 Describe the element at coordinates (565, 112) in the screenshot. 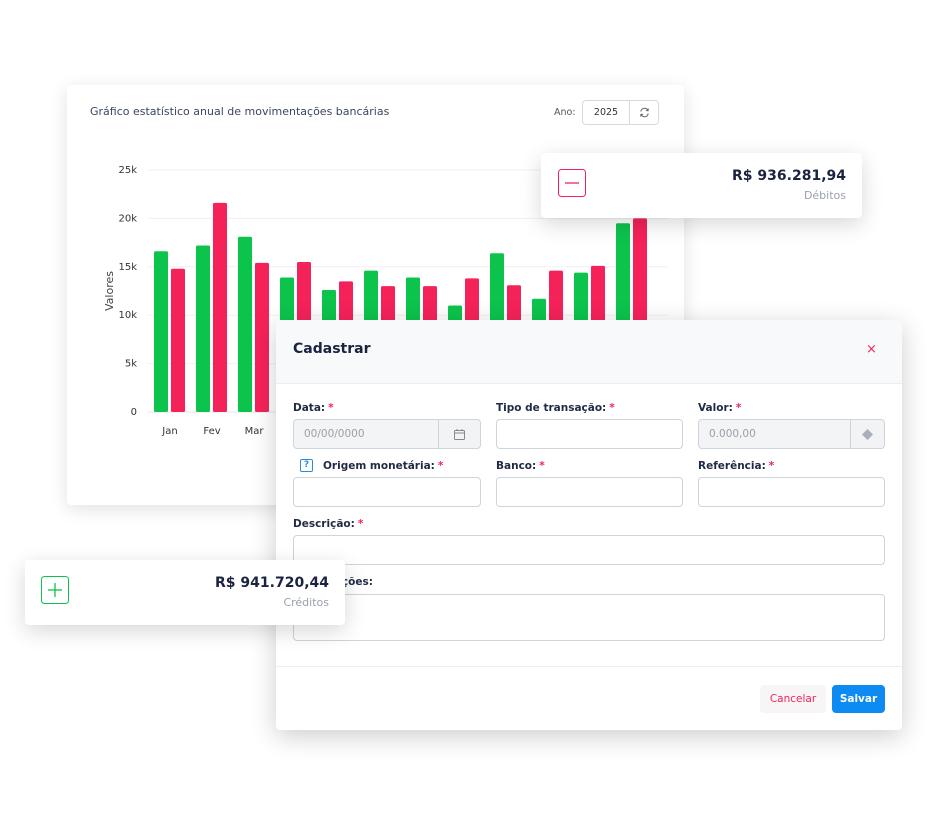

I see `year-label: Ano:` at that location.